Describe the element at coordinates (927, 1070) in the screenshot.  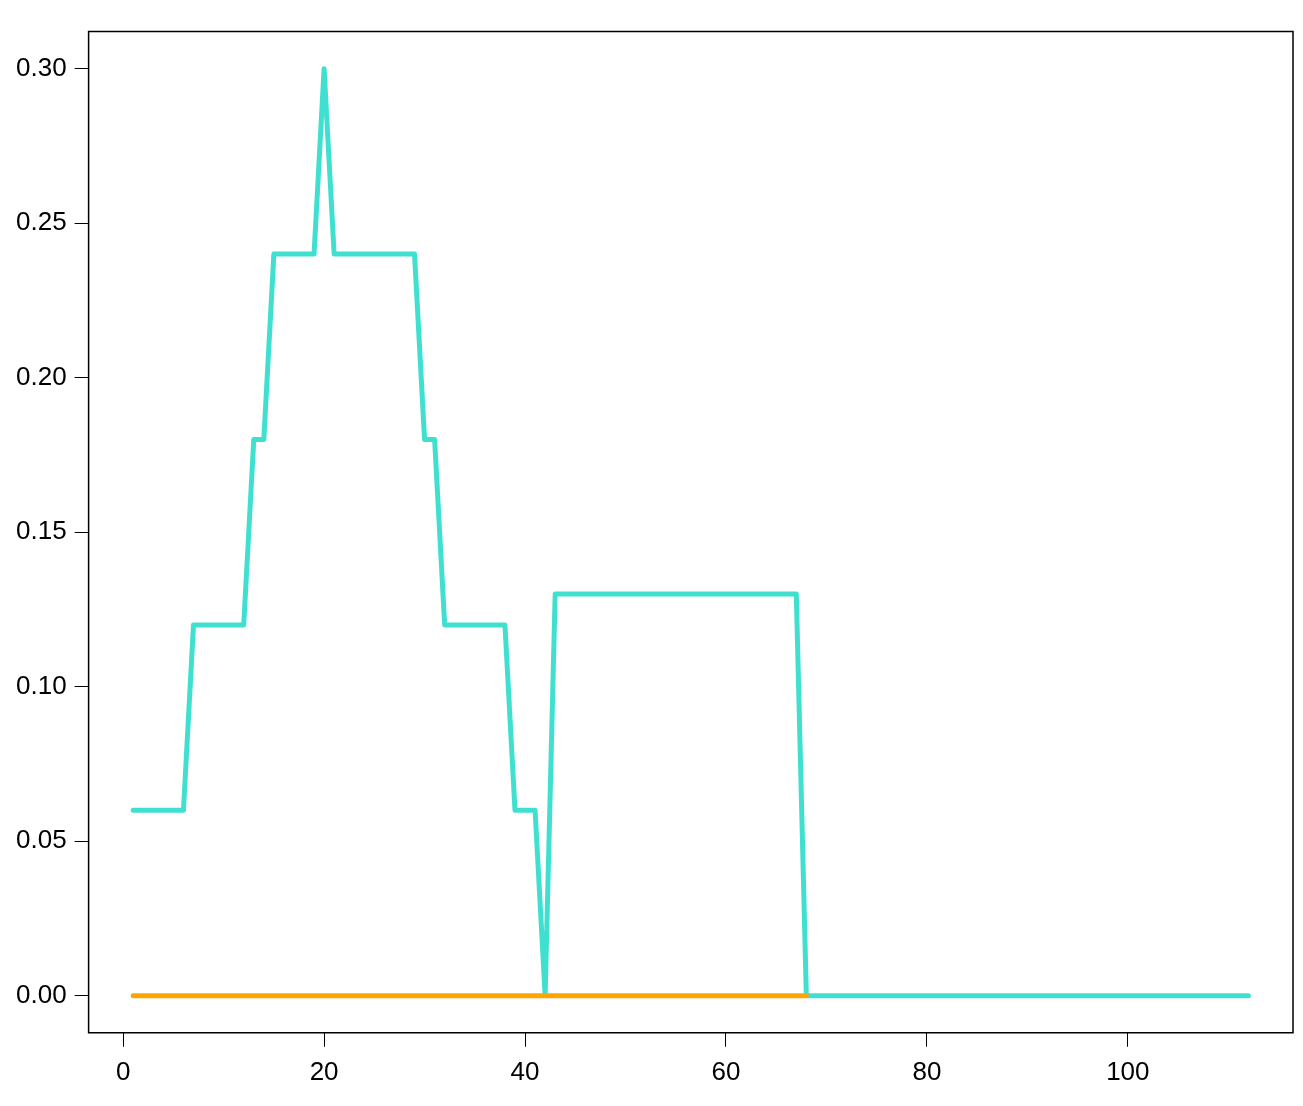
I see `x-tick-label: 80` at that location.